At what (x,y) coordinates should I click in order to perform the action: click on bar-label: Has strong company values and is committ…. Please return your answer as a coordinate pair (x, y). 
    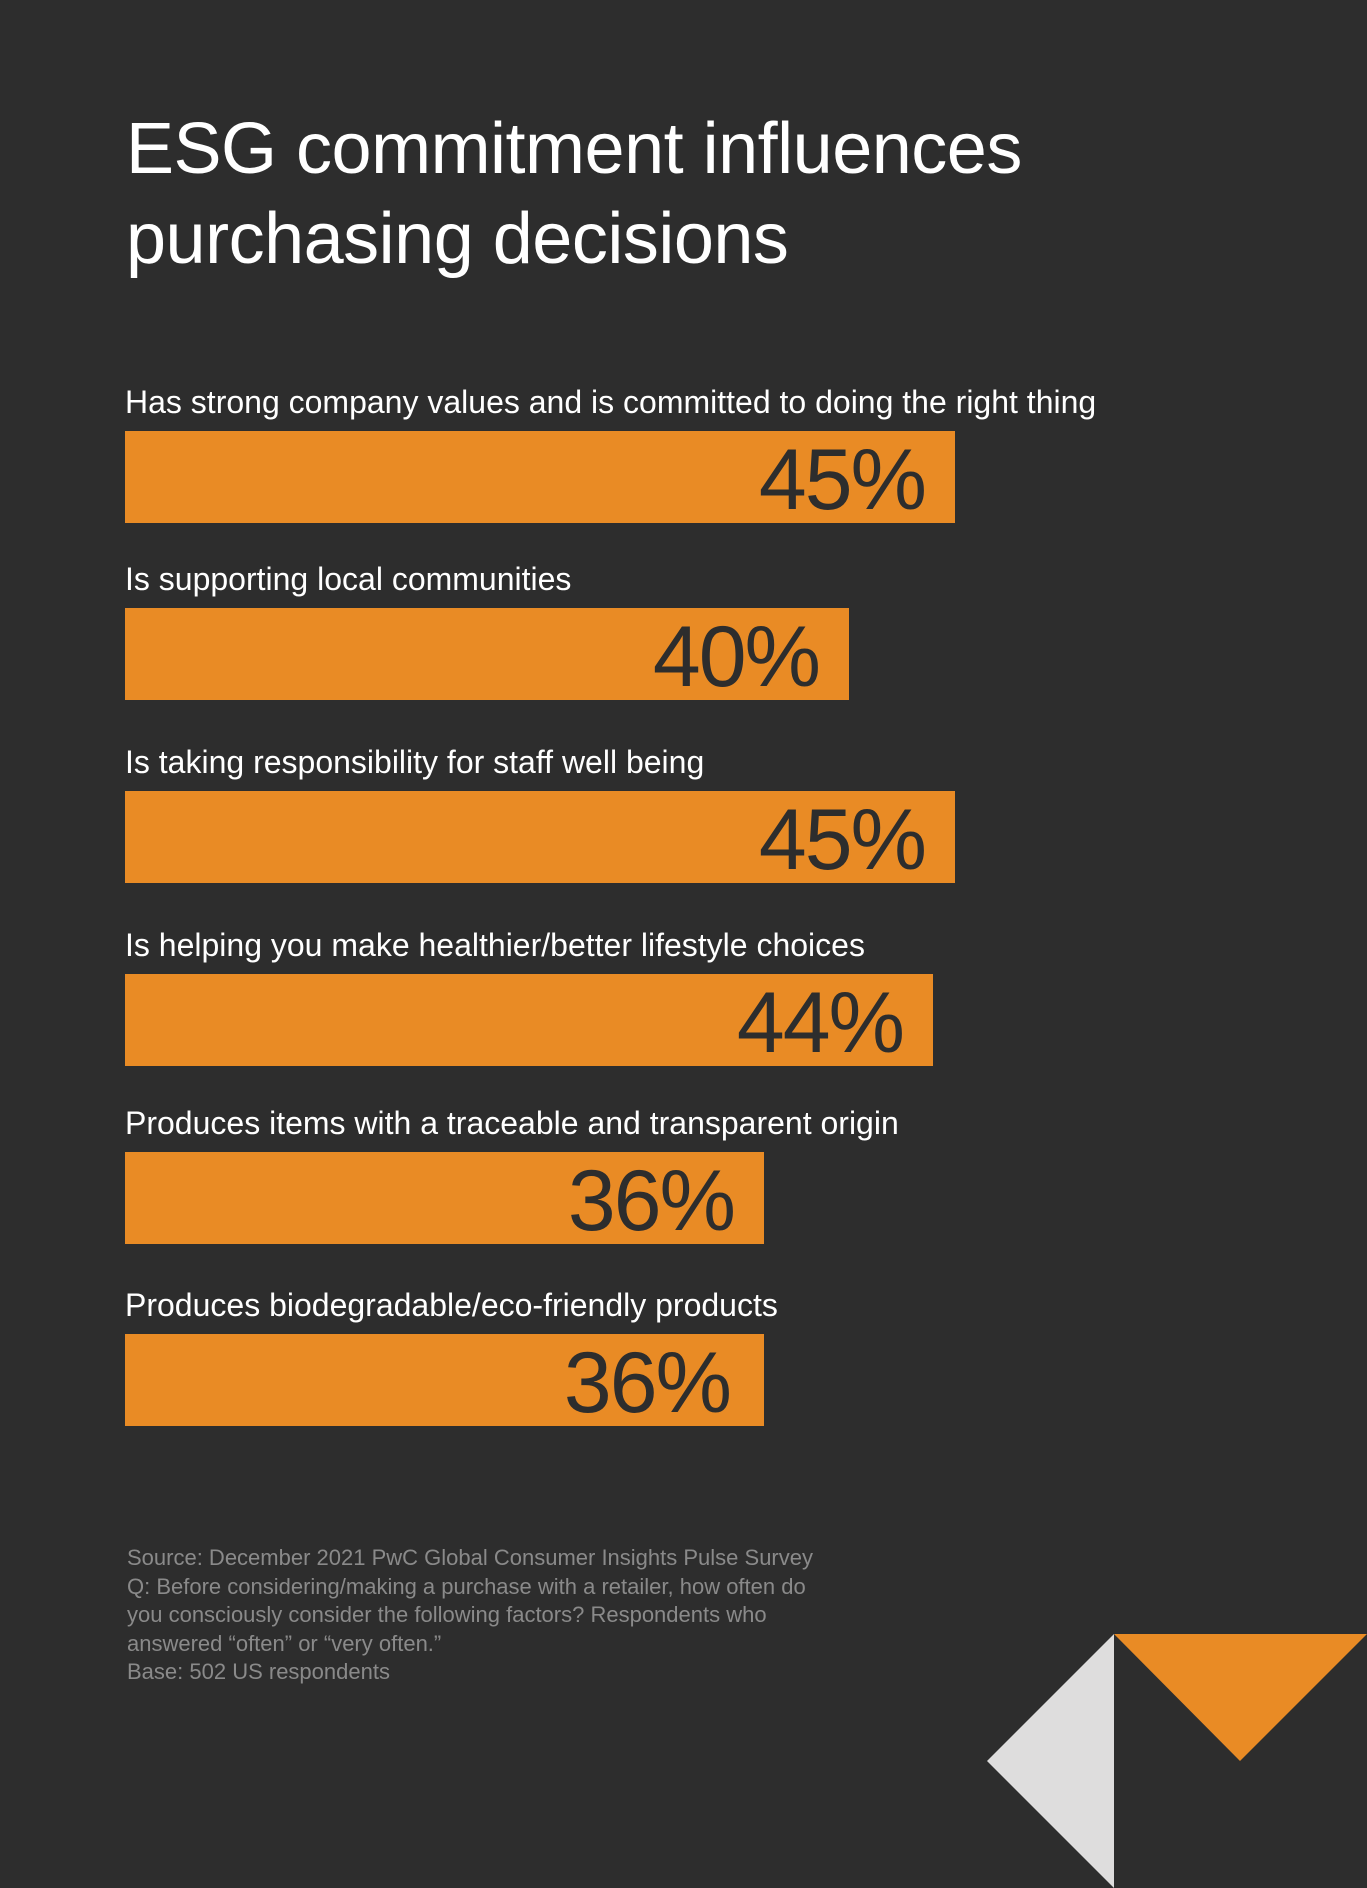
    Looking at the image, I should click on (611, 402).